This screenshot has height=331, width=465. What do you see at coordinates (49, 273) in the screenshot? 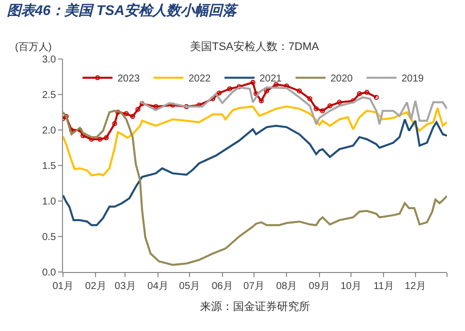
I see `y-tick-label: 0.0` at bounding box center [49, 273].